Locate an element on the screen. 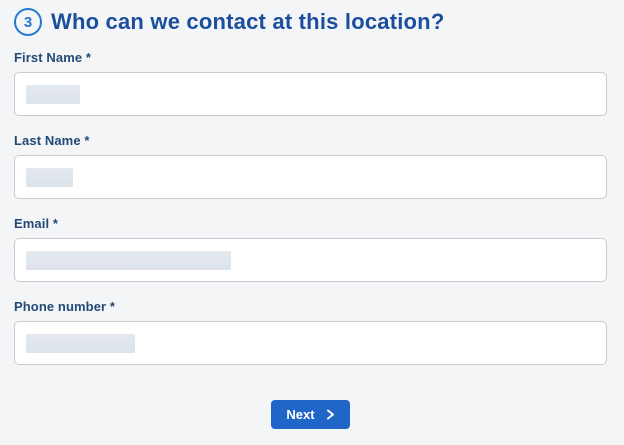  phone-number-input is located at coordinates (310, 343).